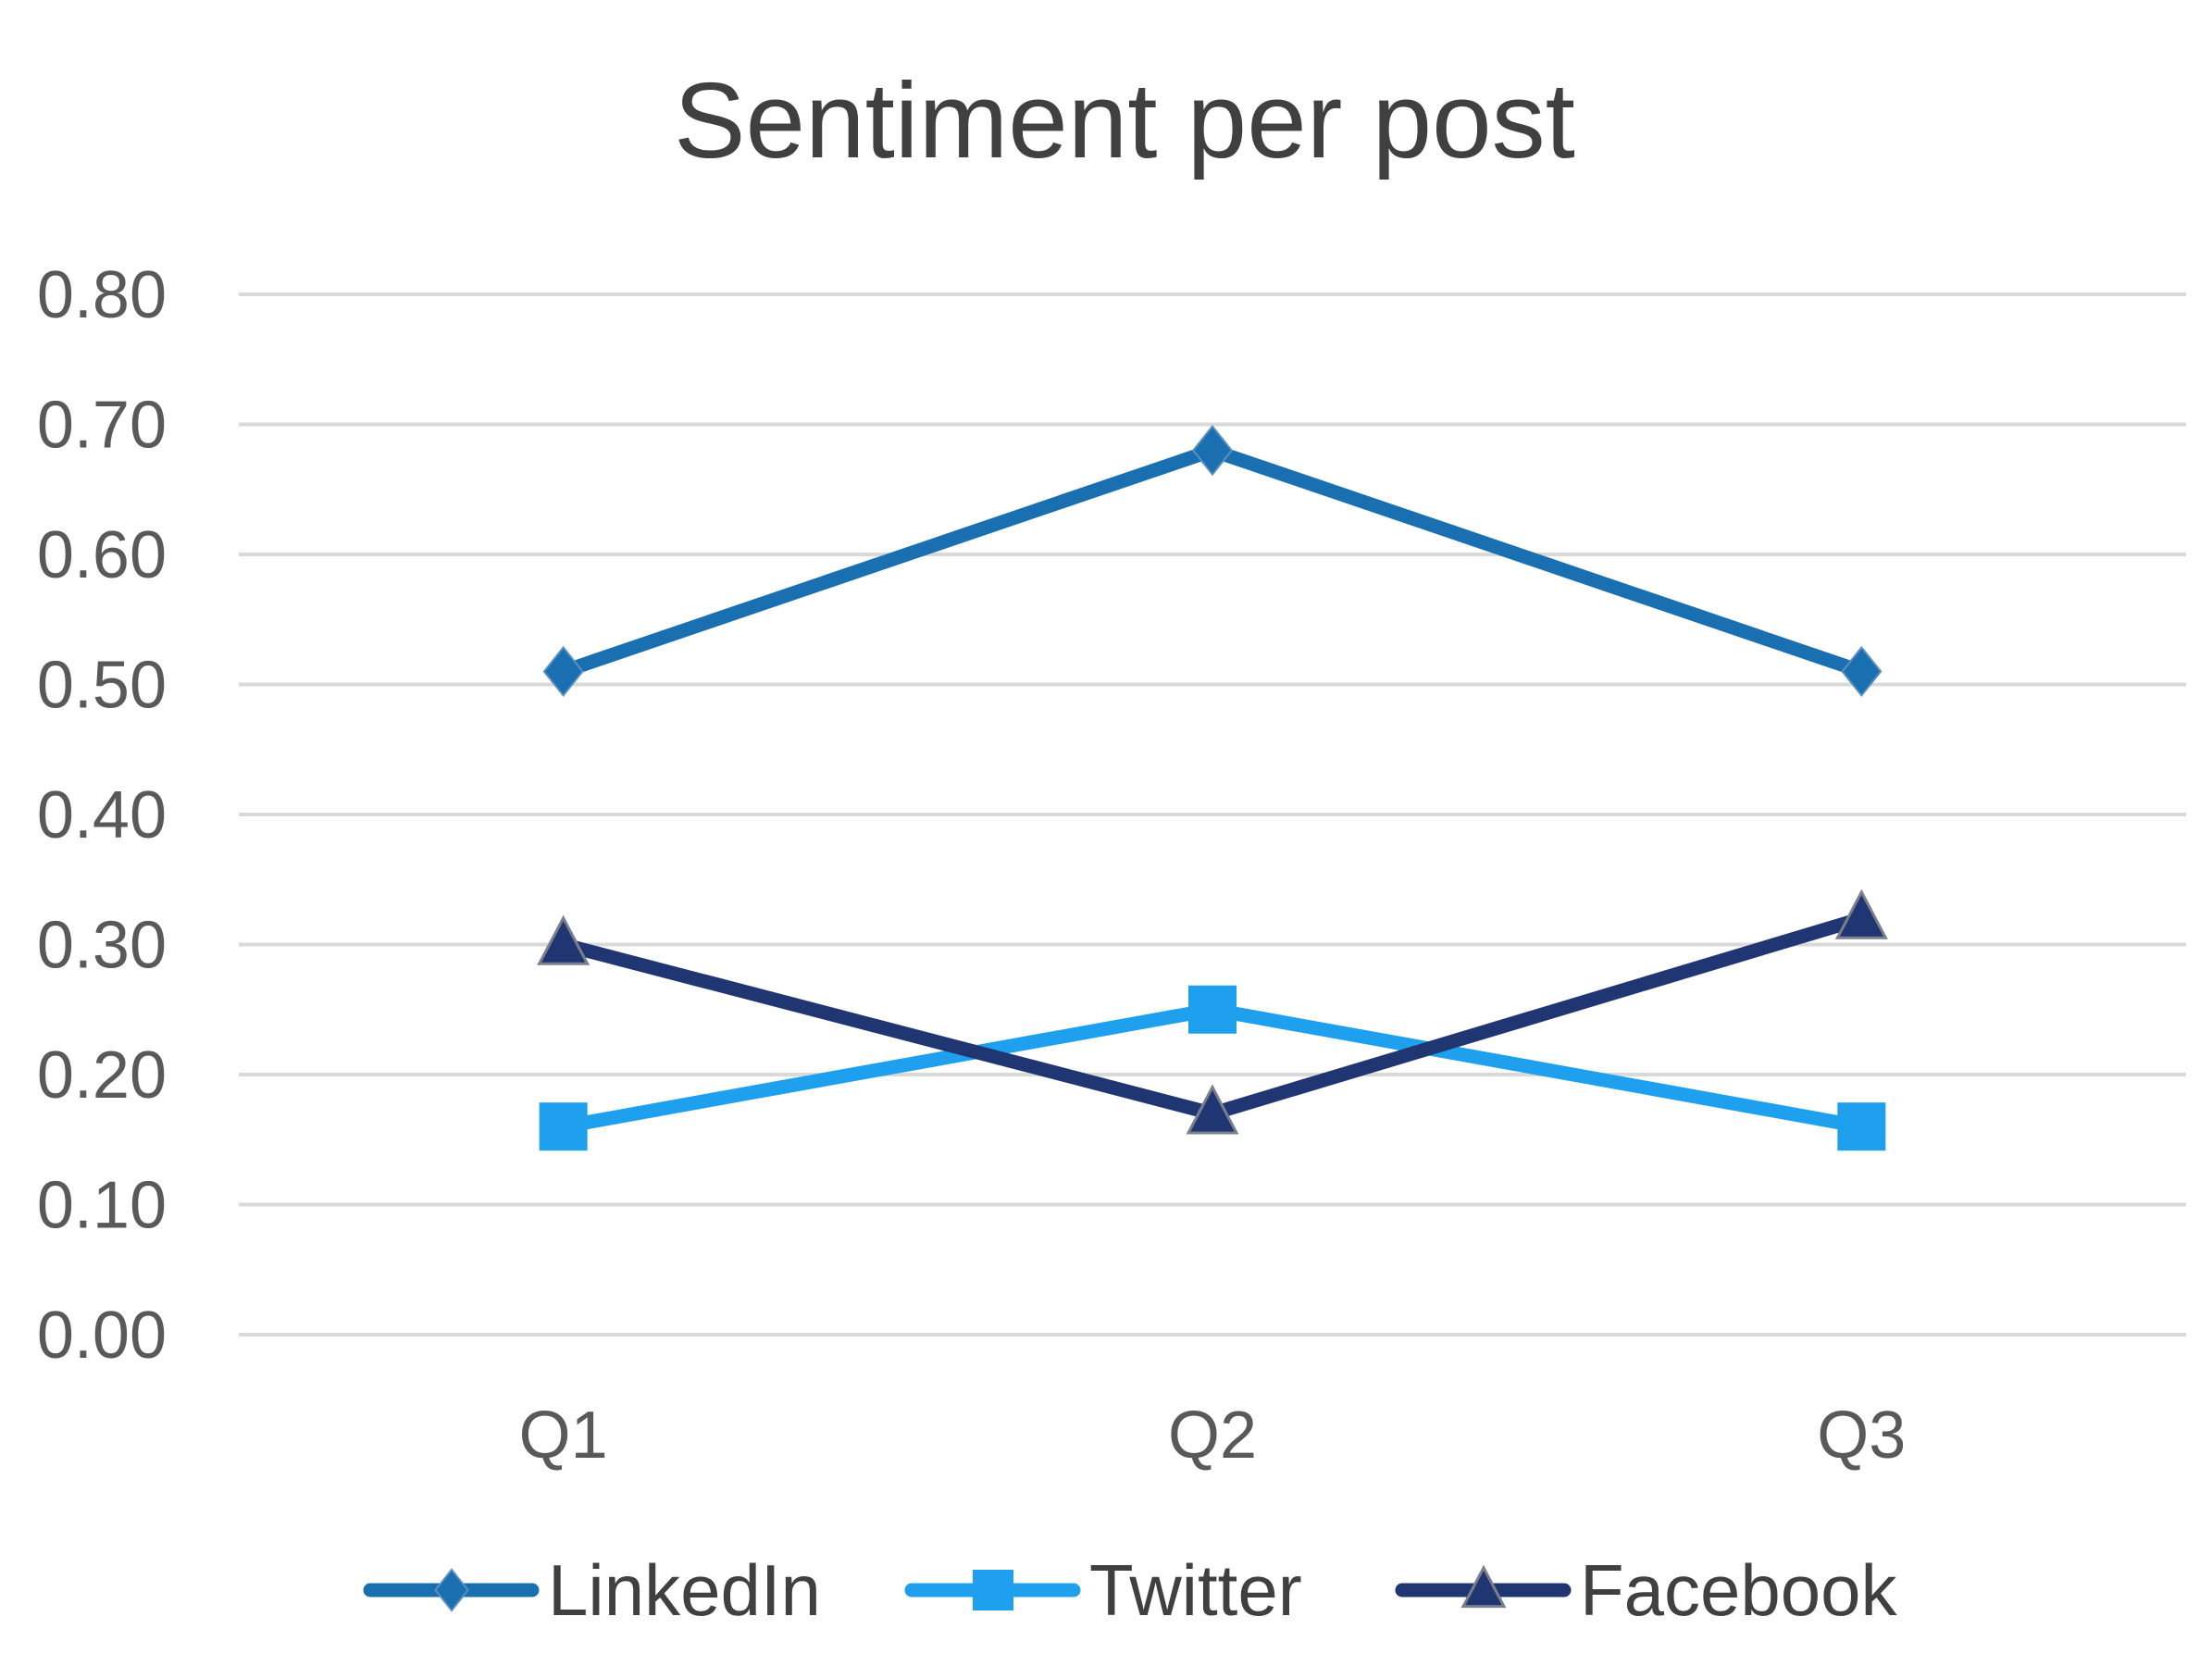 Image resolution: width=2212 pixels, height=1666 pixels. Describe the element at coordinates (102, 946) in the screenshot. I see `y-tick-label: 0.30` at that location.